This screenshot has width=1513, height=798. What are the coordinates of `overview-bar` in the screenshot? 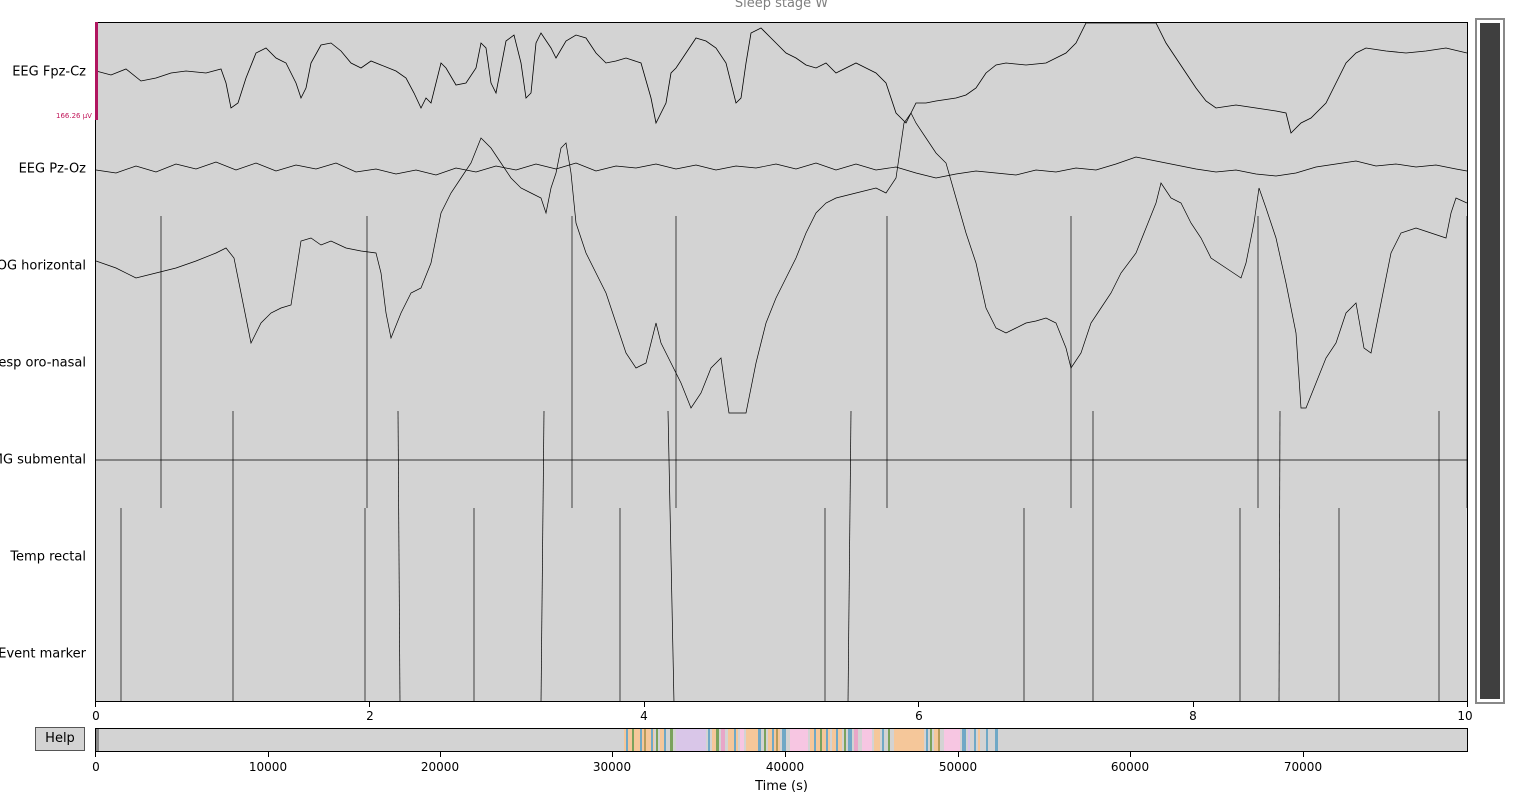 It's located at (781, 740).